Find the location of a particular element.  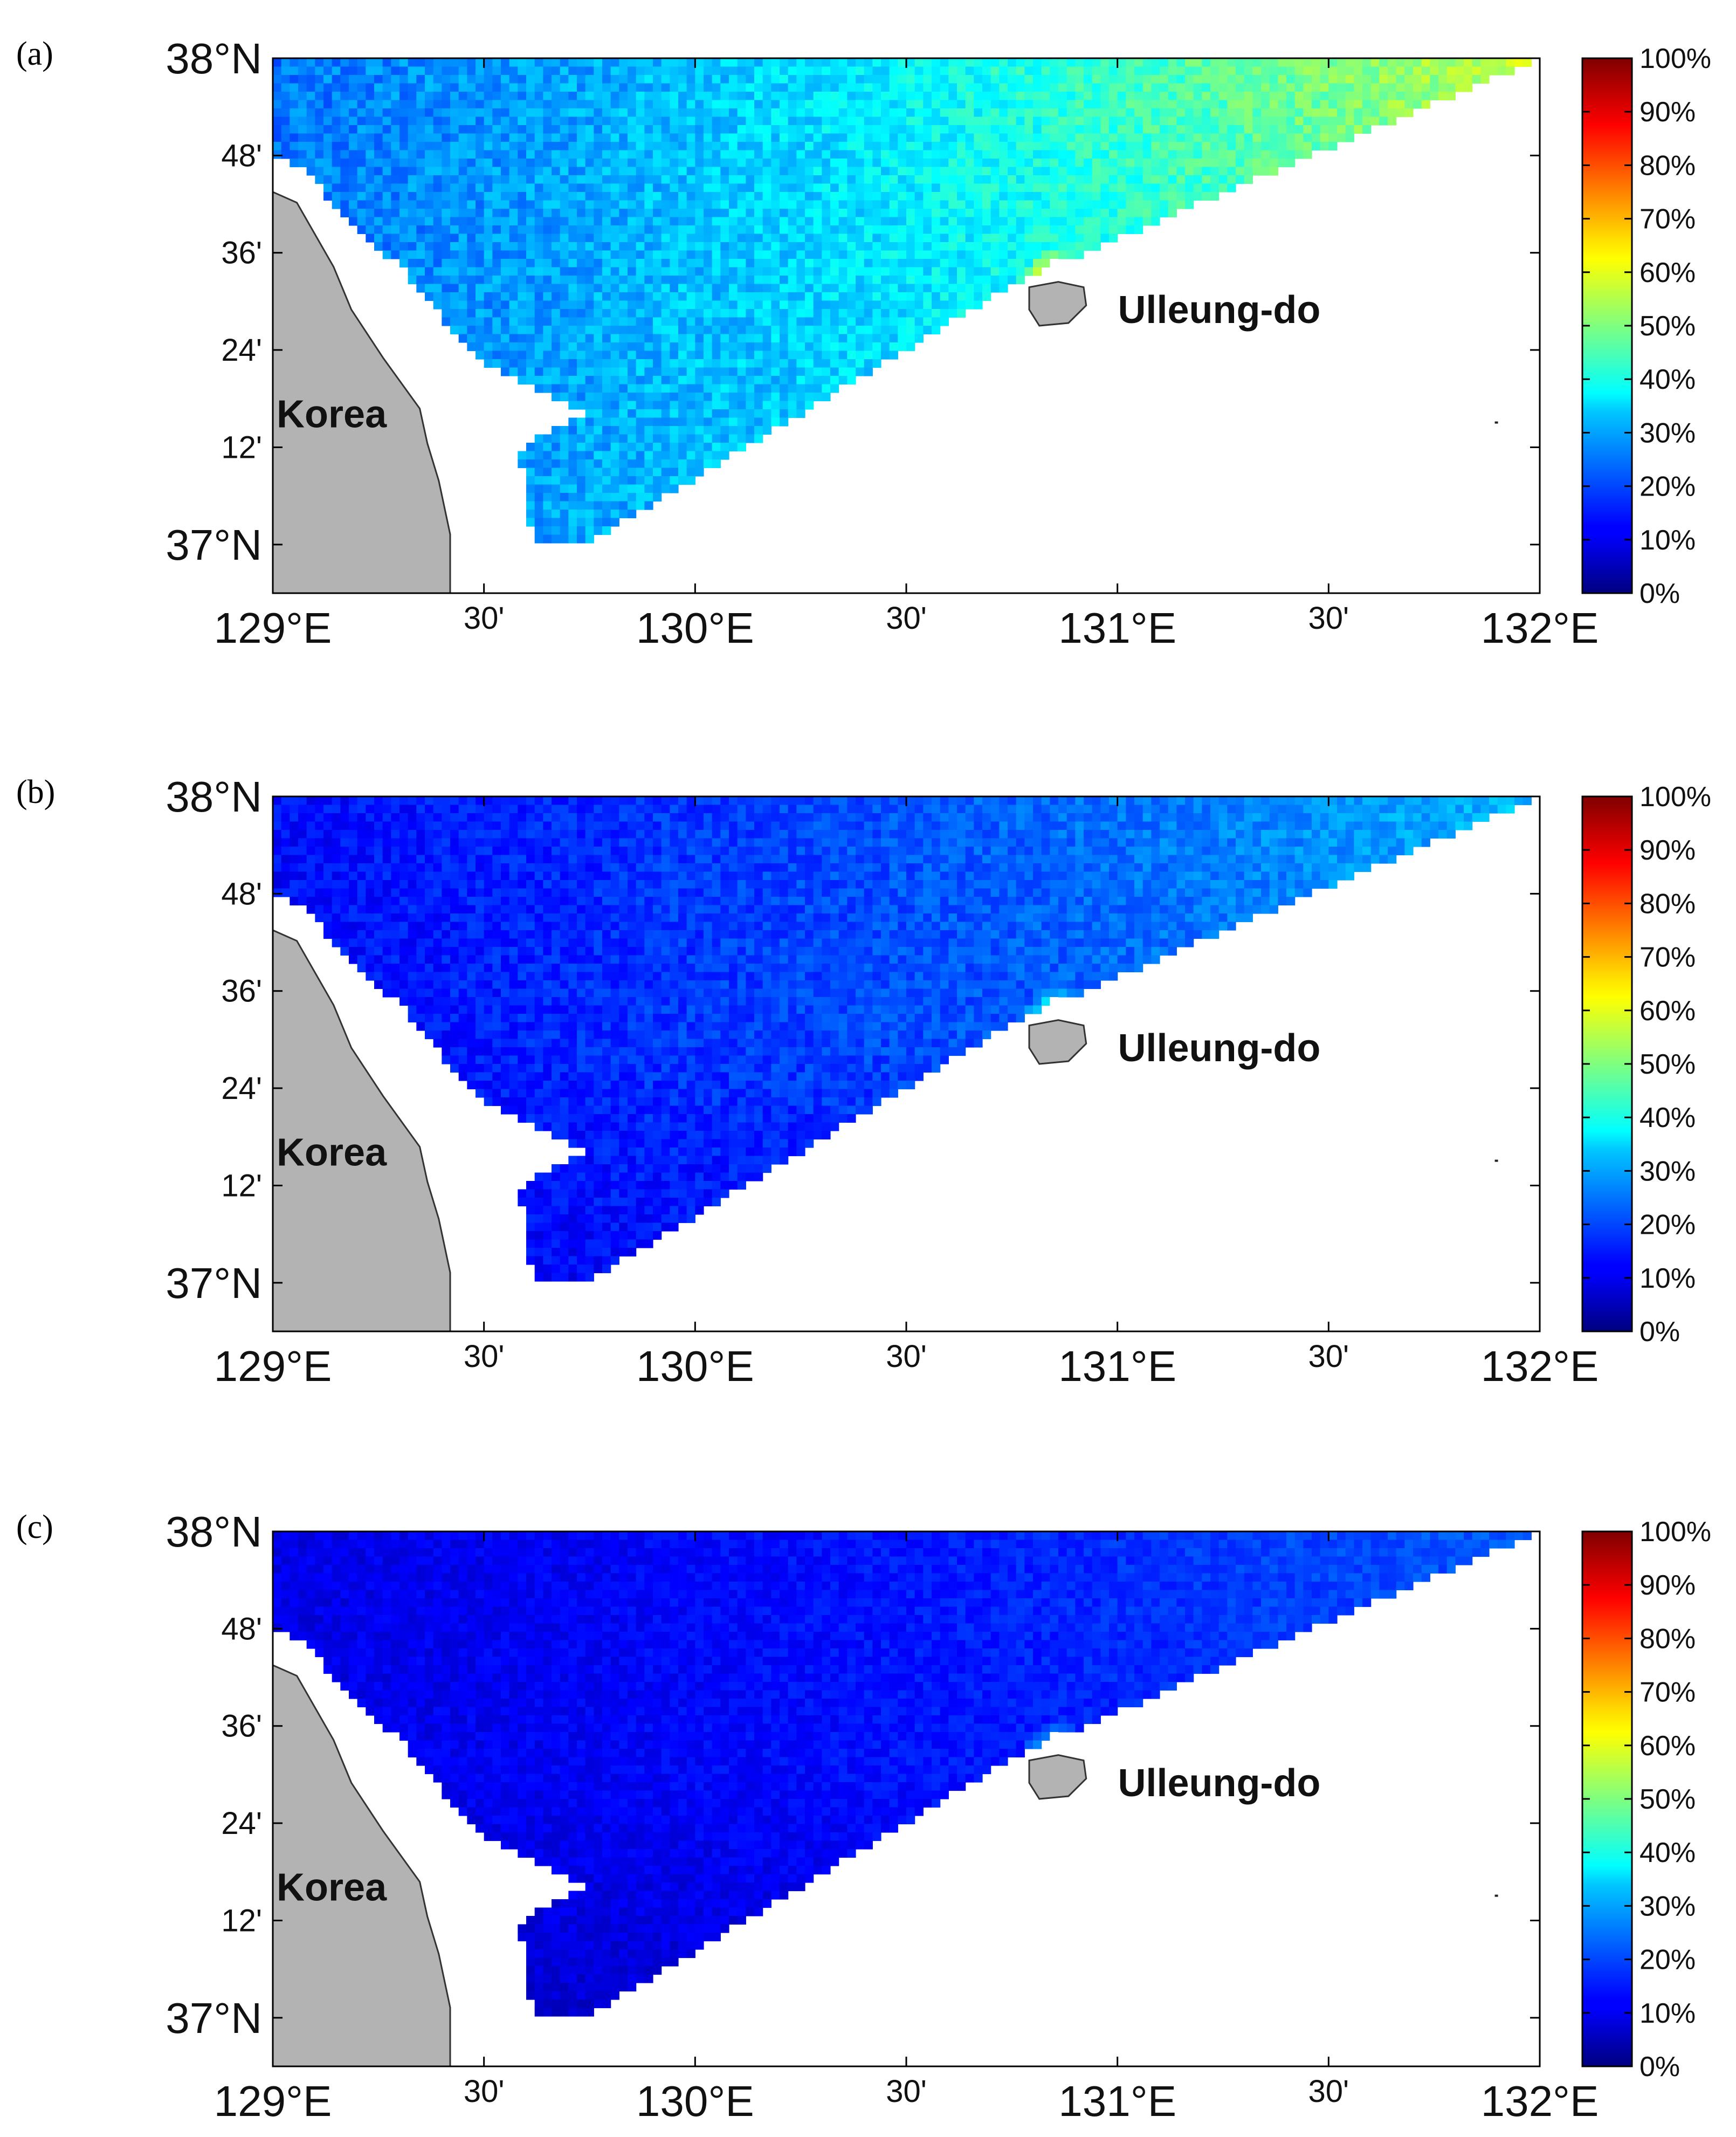

panel-label: (c) is located at coordinates (34, 1527).